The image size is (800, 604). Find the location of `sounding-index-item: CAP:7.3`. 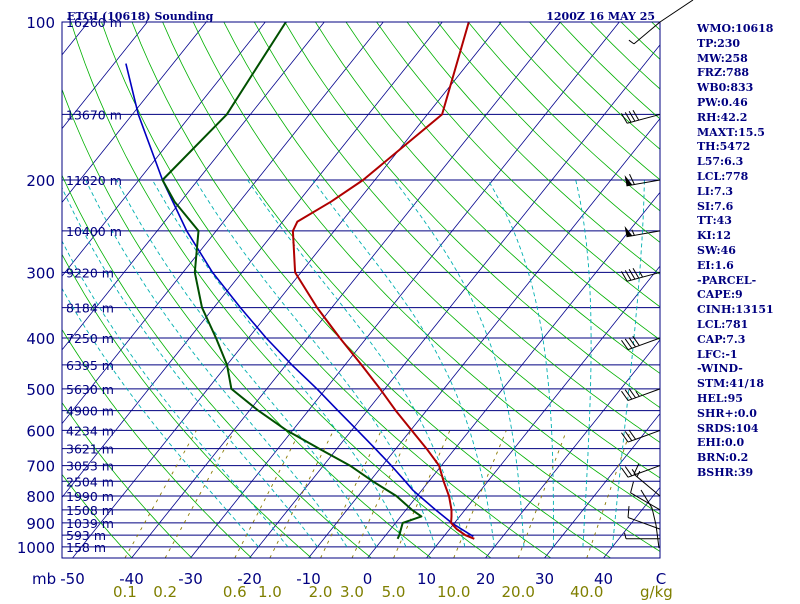

sounding-index-item: CAP:7.3 is located at coordinates (748, 340).